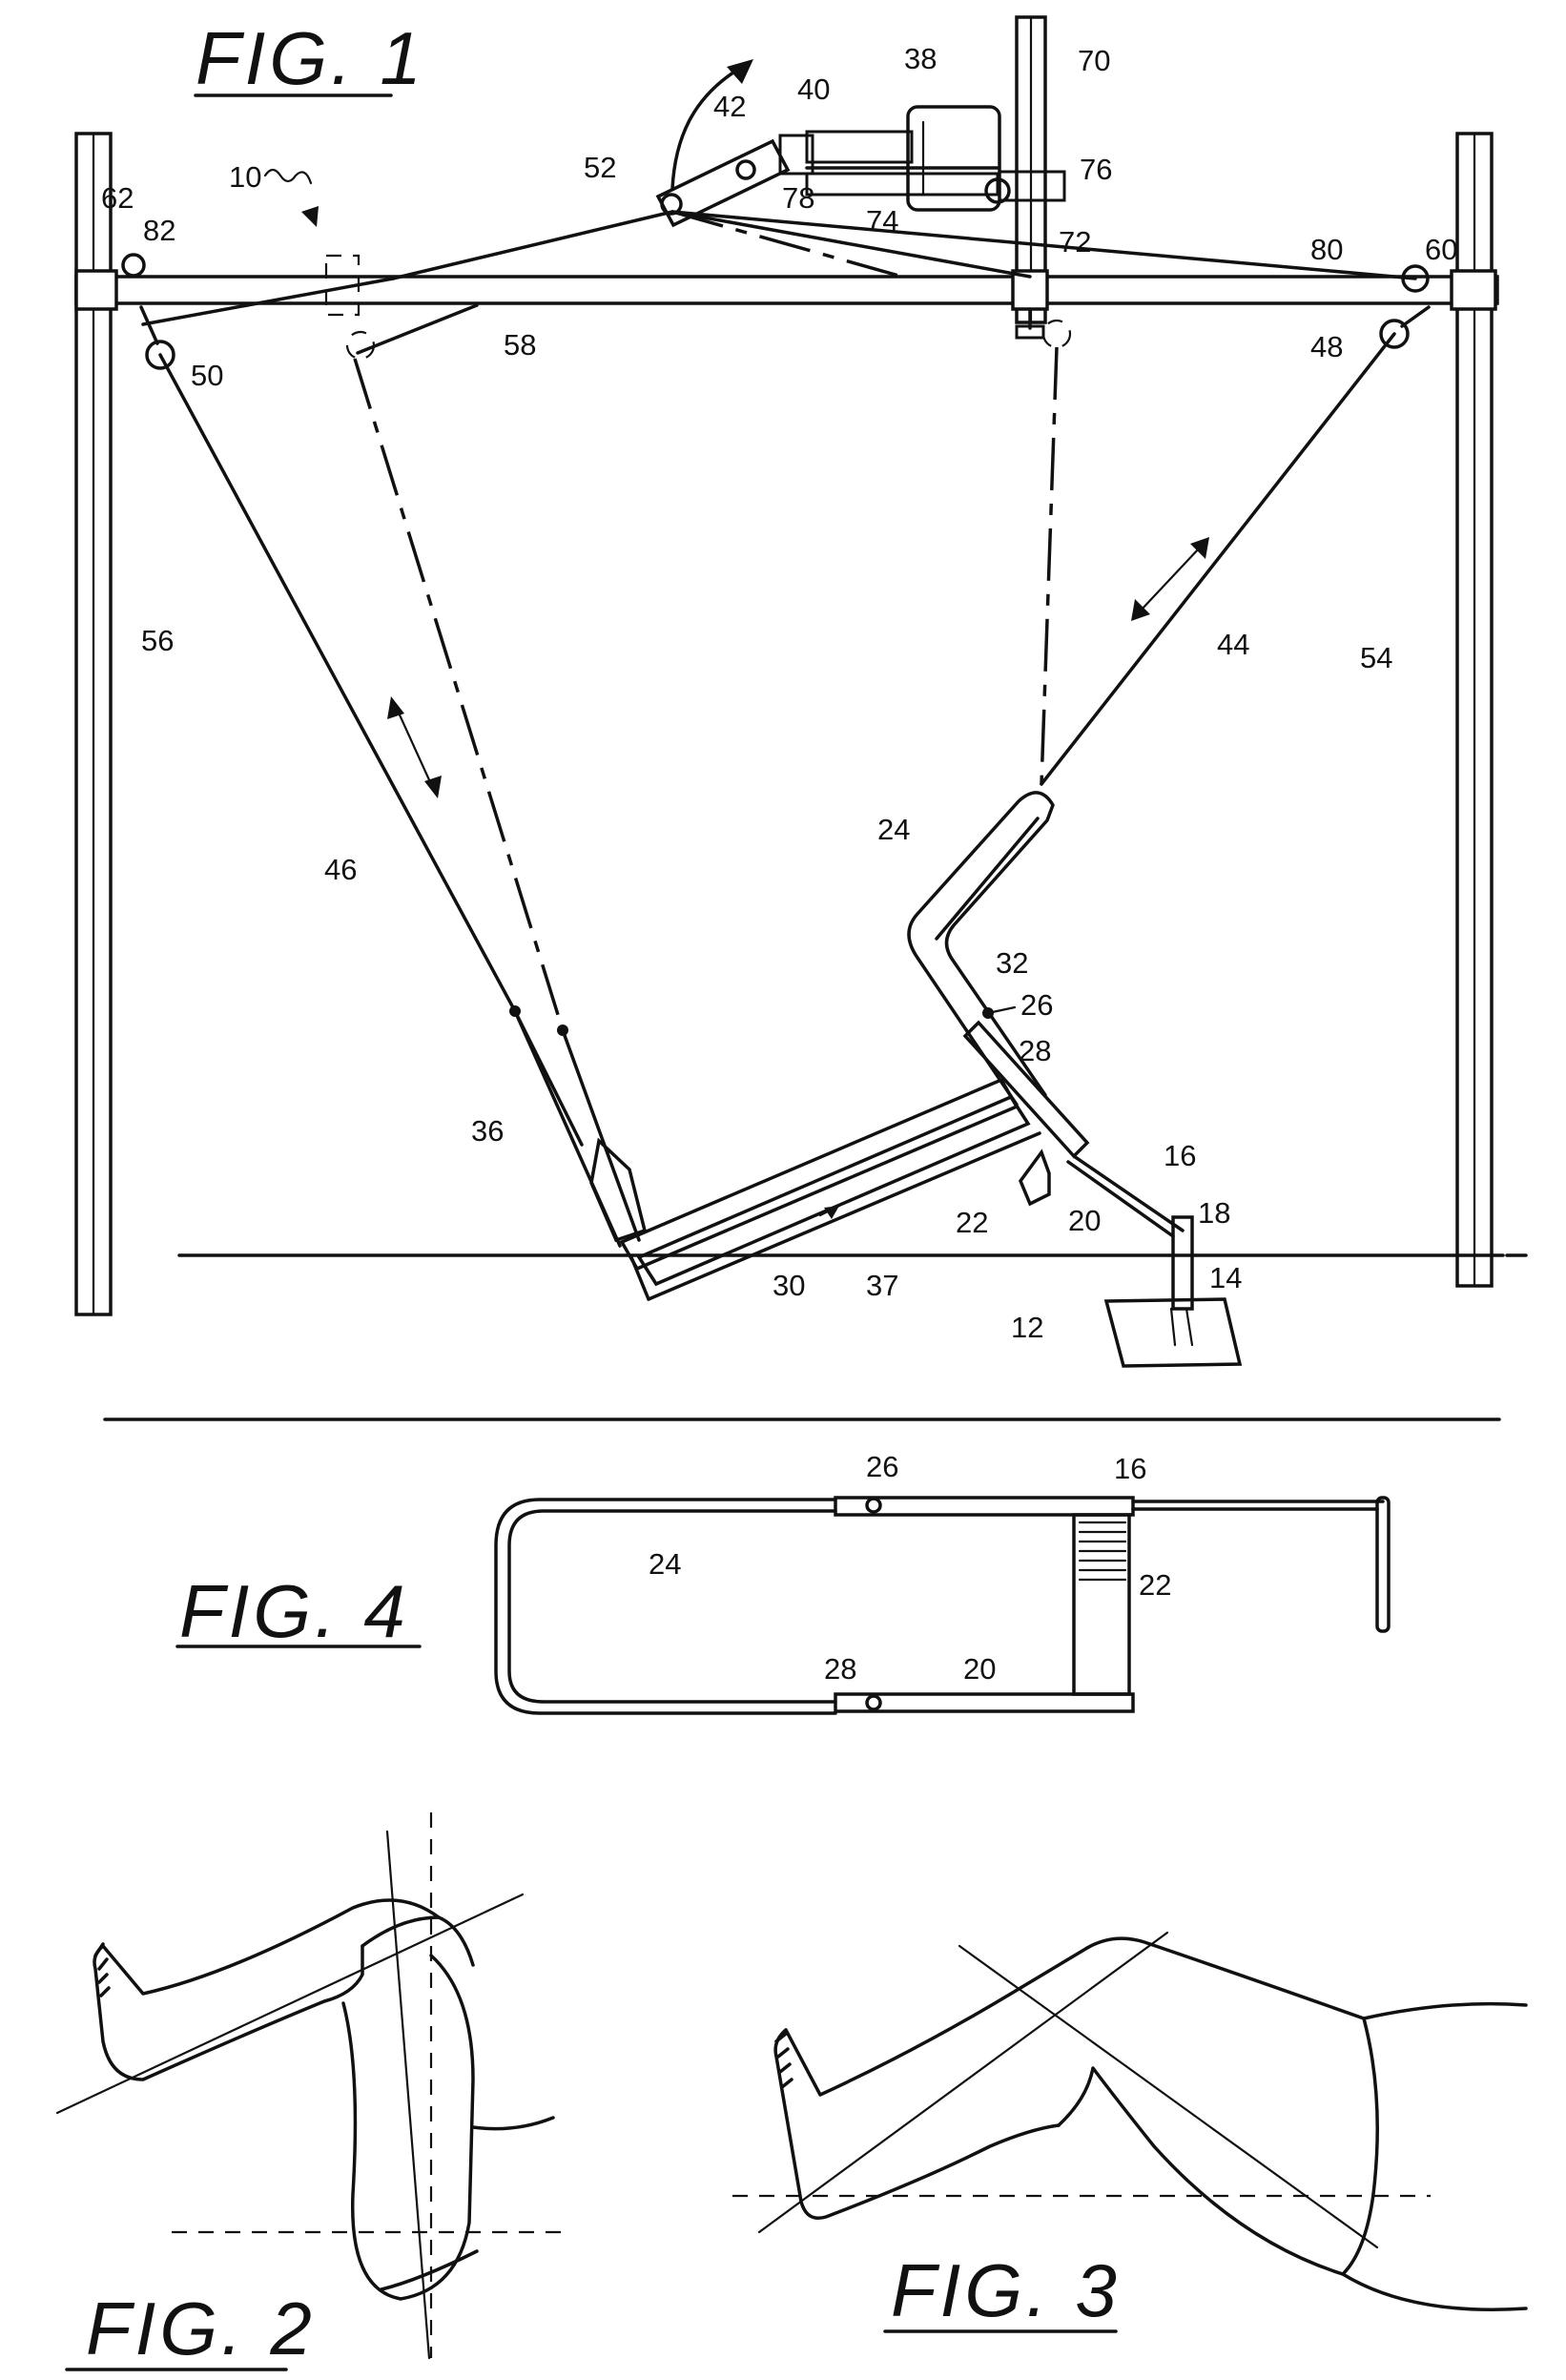  I want to click on label-78: 78, so click(798, 198).